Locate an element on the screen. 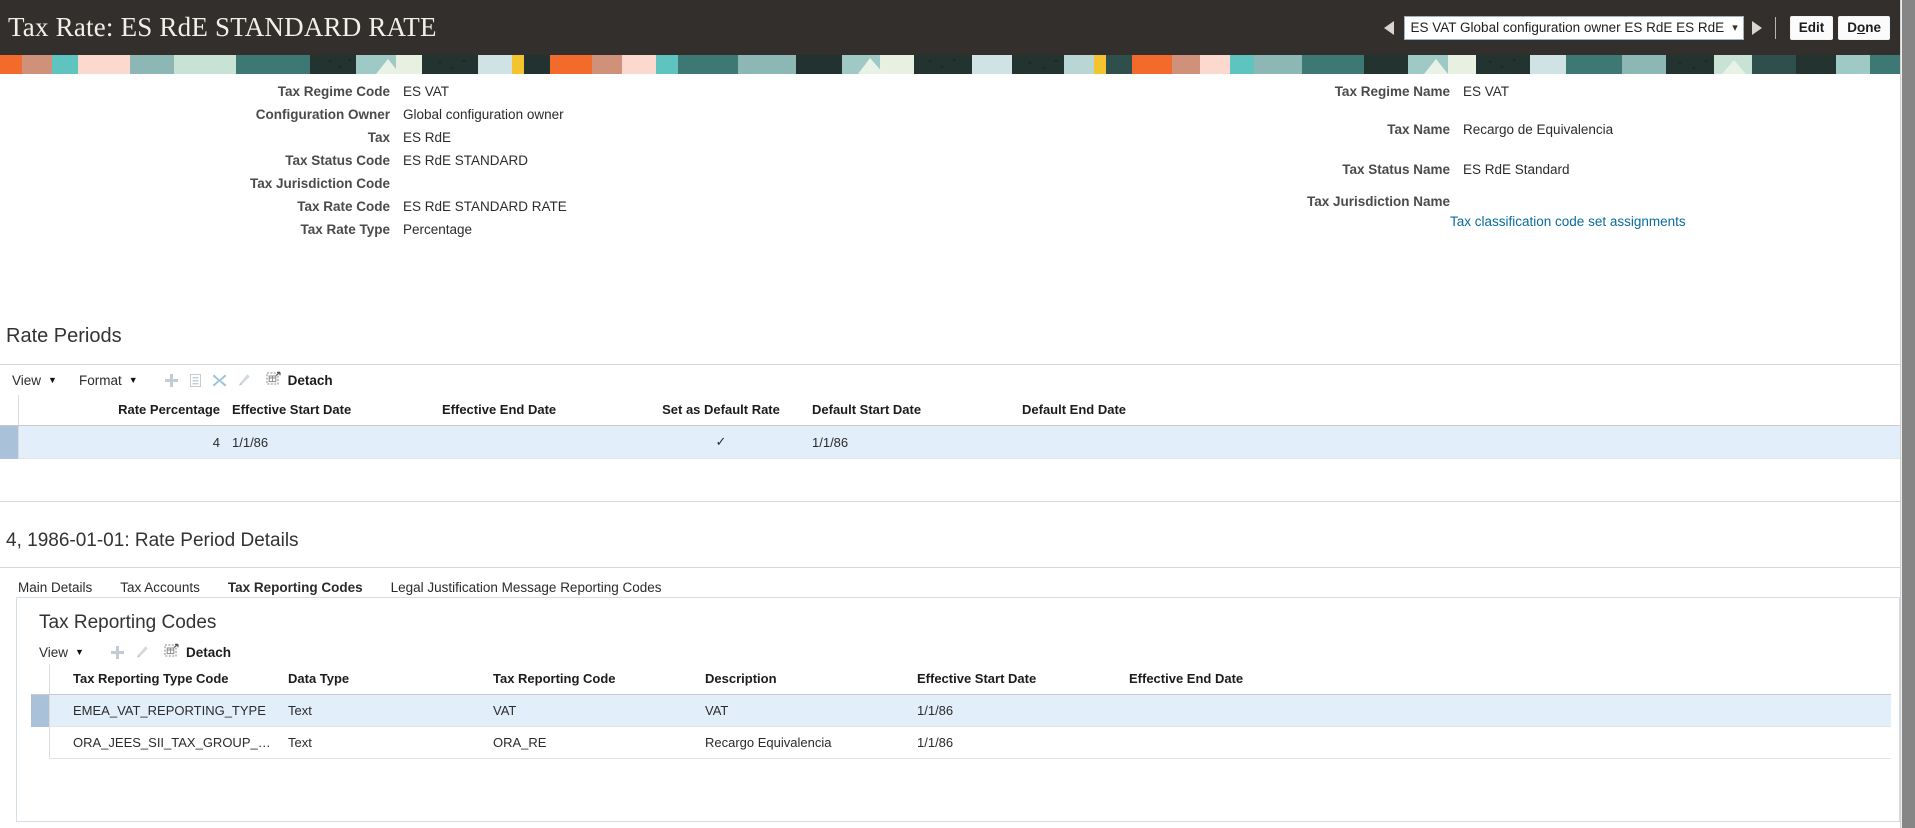 This screenshot has height=828, width=1915. tab-main-details: Main Details is located at coordinates (55, 587).